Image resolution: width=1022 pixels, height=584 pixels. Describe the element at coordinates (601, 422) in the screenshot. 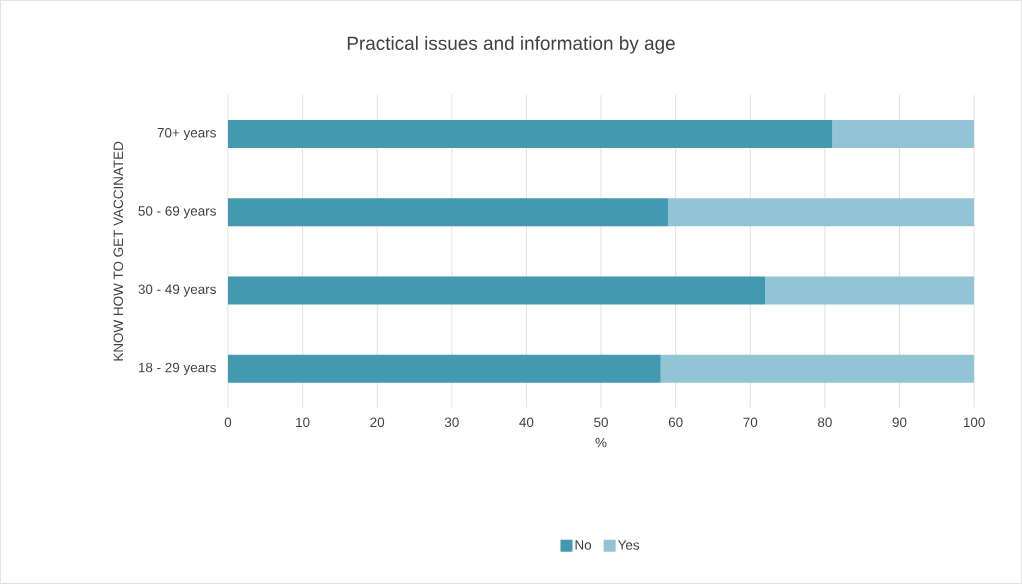

I see `x-tick-label: 50` at that location.